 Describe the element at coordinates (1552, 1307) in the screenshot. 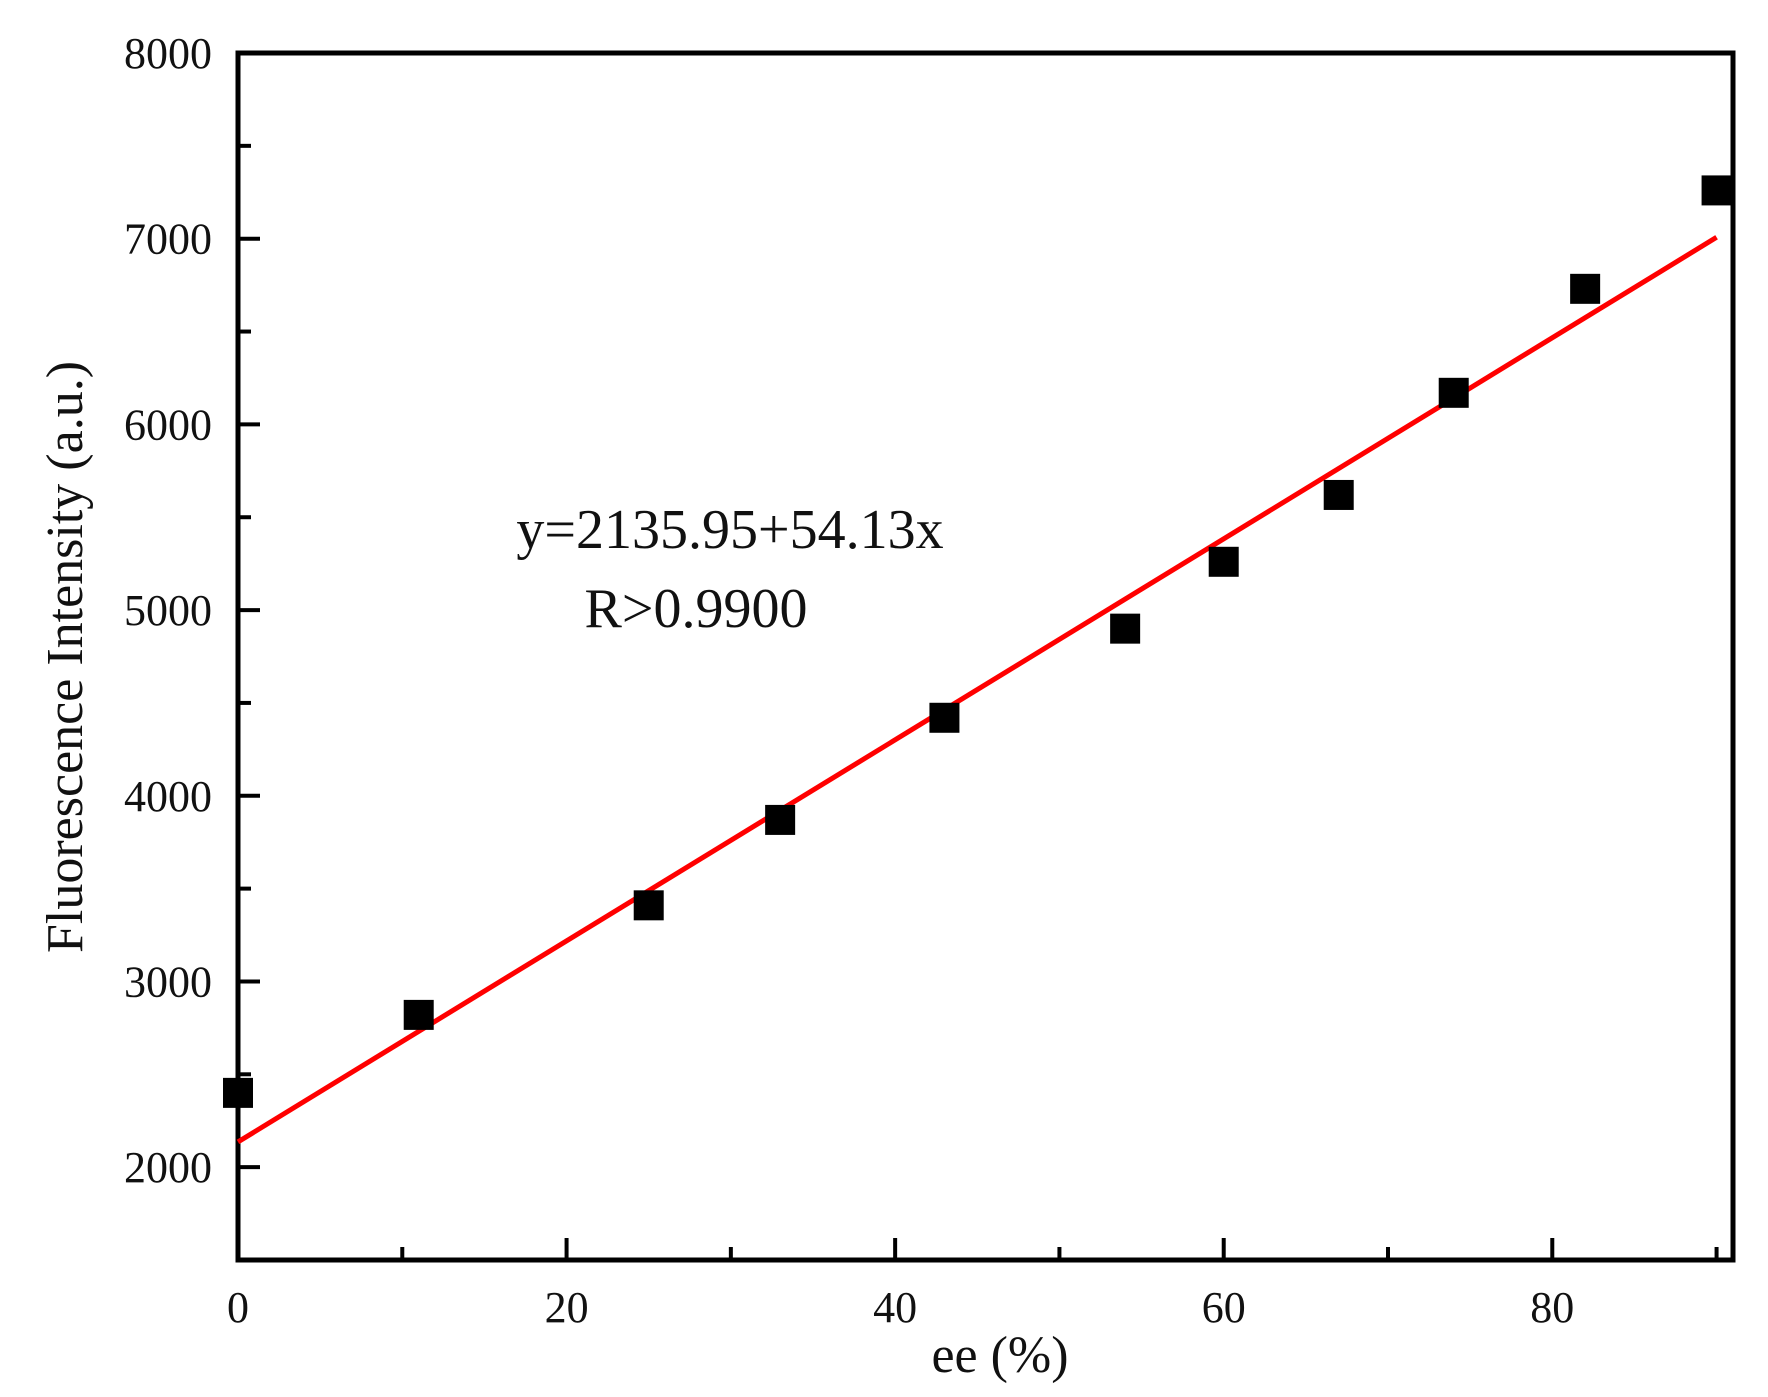

I see `x-tick-label: 80` at that location.